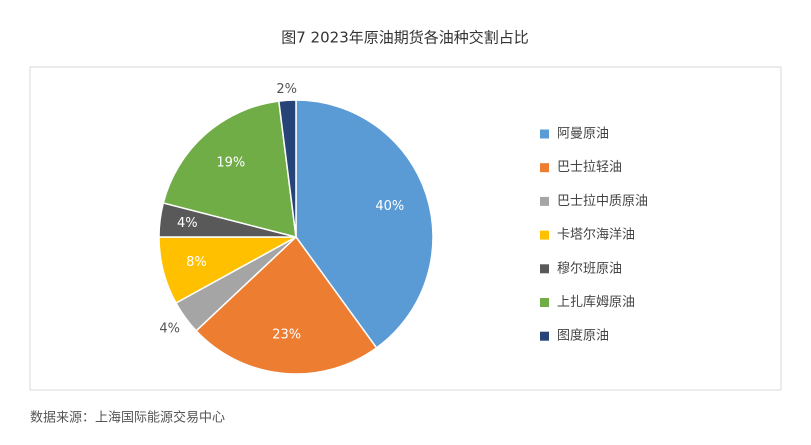  Describe the element at coordinates (286, 89) in the screenshot. I see `data-label: 2%` at that location.